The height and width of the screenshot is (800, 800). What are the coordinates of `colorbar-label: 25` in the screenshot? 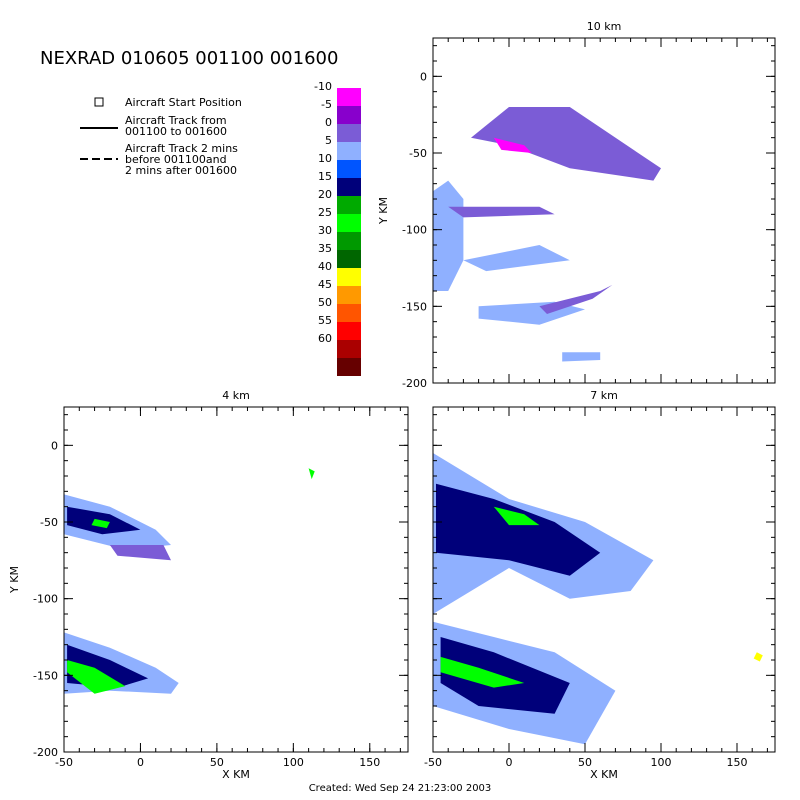 It's located at (325, 212).